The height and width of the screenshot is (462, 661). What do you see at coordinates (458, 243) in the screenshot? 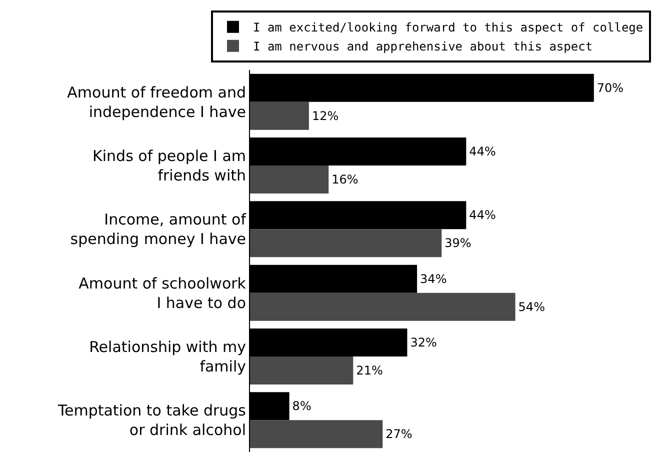
I see `data-label: 39%` at bounding box center [458, 243].